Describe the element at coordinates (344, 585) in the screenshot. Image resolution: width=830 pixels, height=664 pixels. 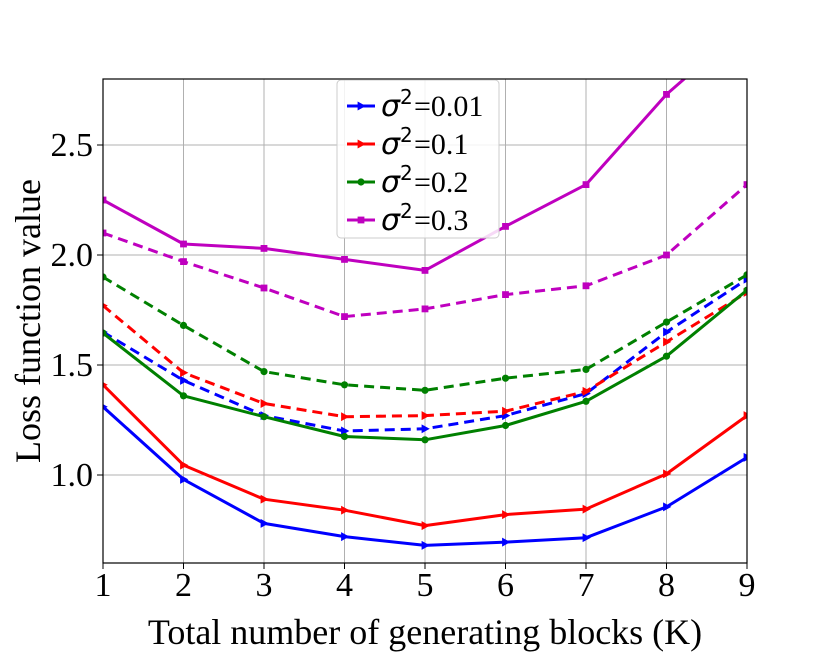
I see `x-tick-label: 4` at that location.